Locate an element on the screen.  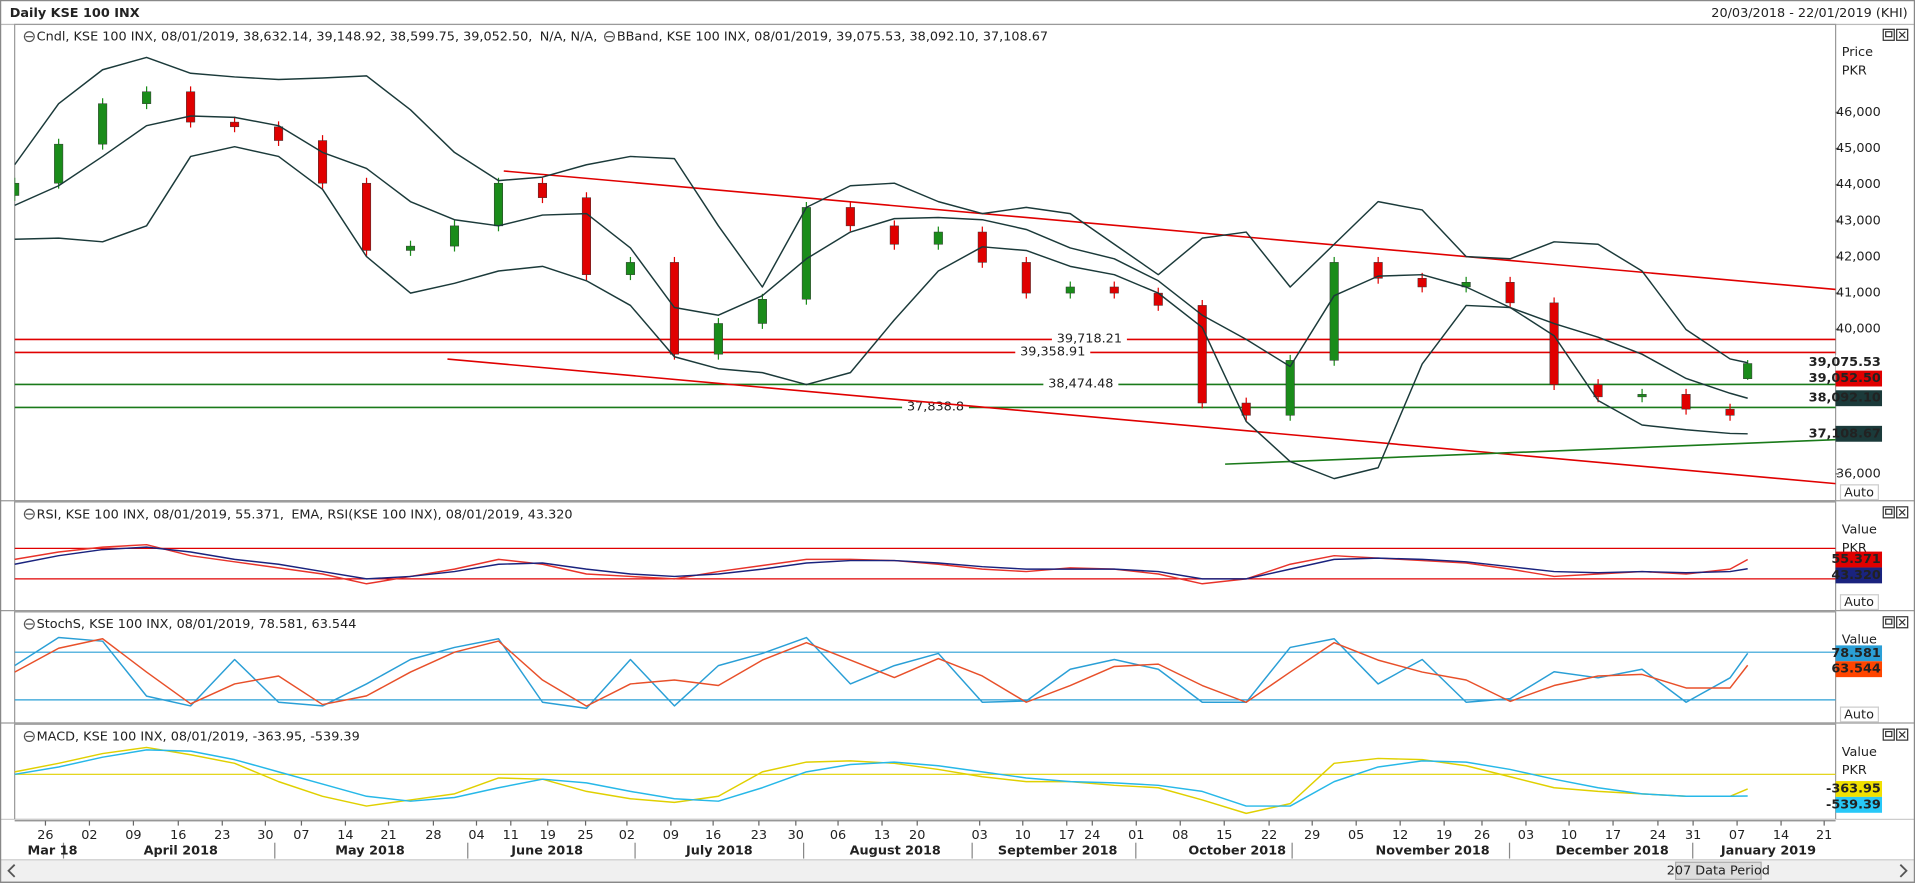
date-range: 20/03/2018 - 22/01/2019 (KHI) is located at coordinates (1809, 13).